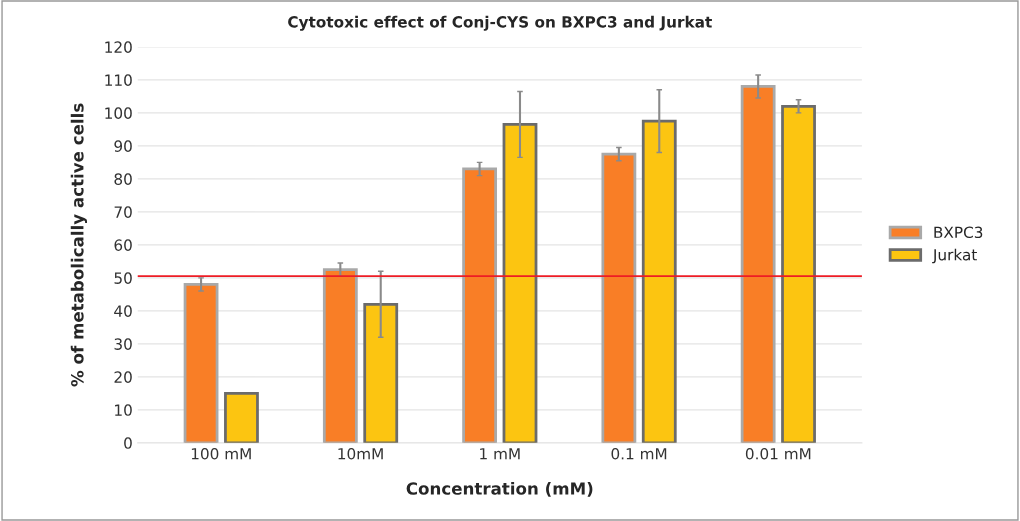 The height and width of the screenshot is (521, 1020). What do you see at coordinates (778, 453) in the screenshot?
I see `x-tick-label: 0.01 mM` at bounding box center [778, 453].